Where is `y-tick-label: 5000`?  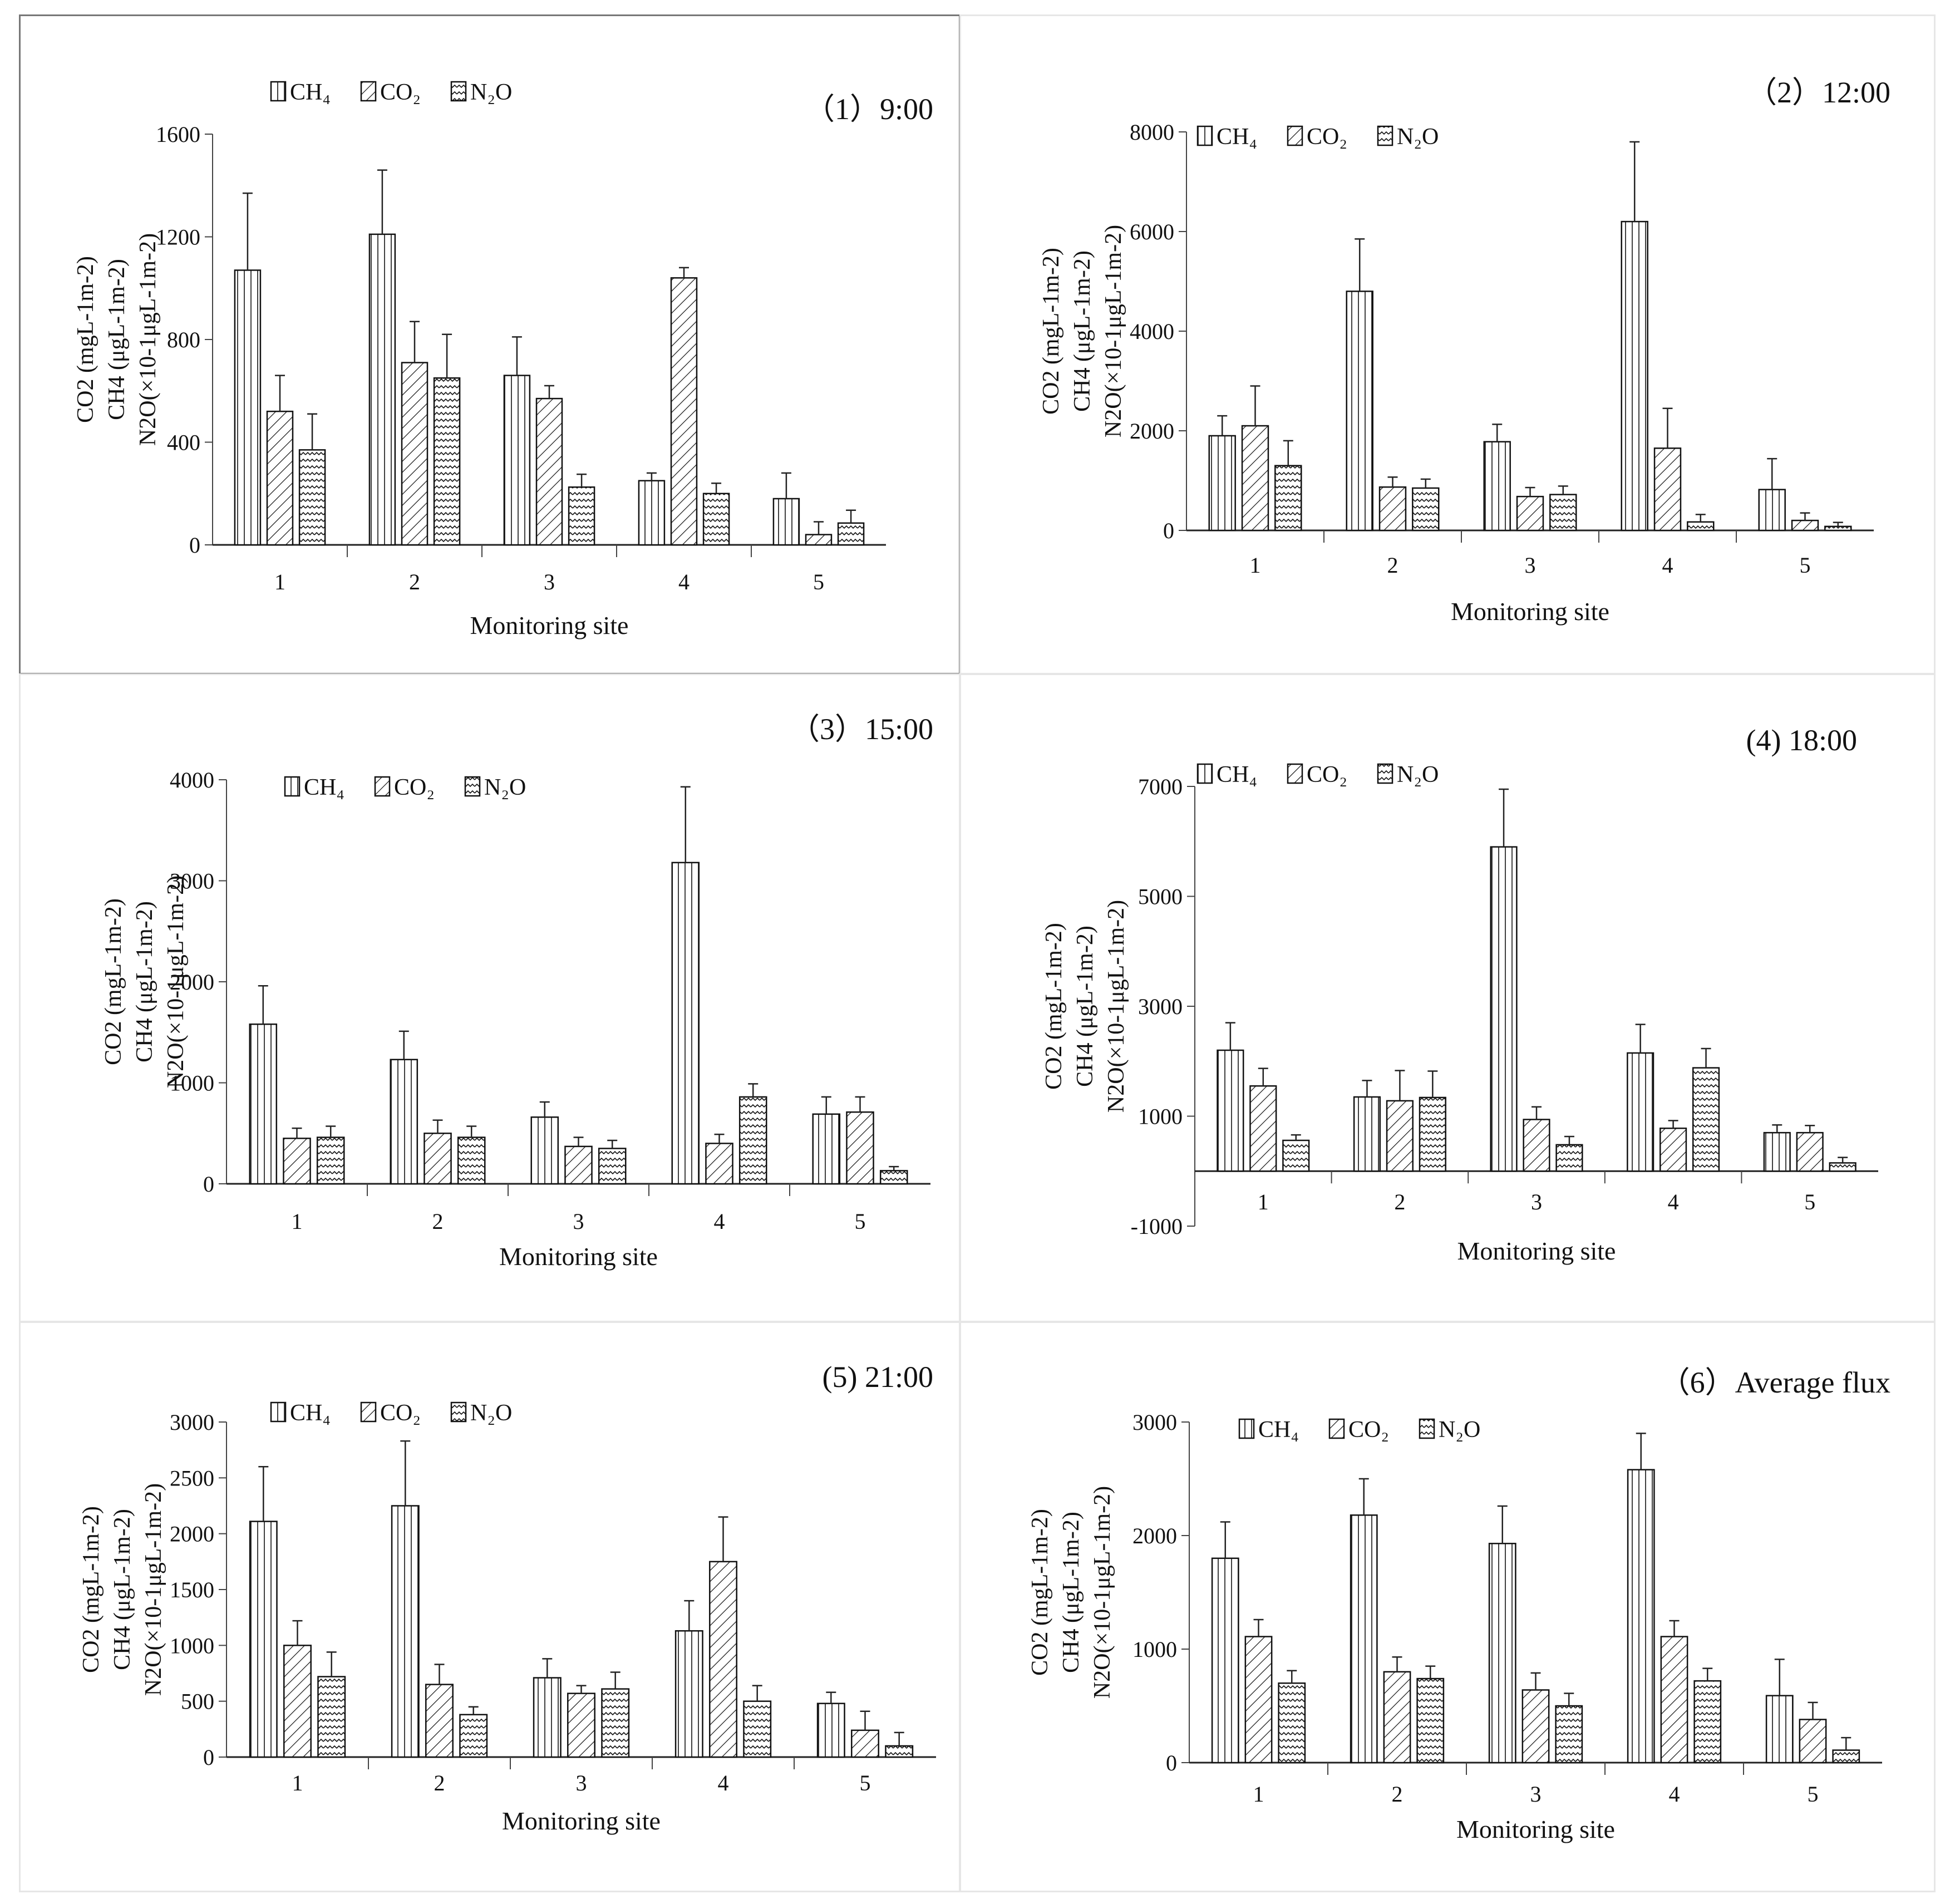 y-tick-label: 5000 is located at coordinates (1160, 896).